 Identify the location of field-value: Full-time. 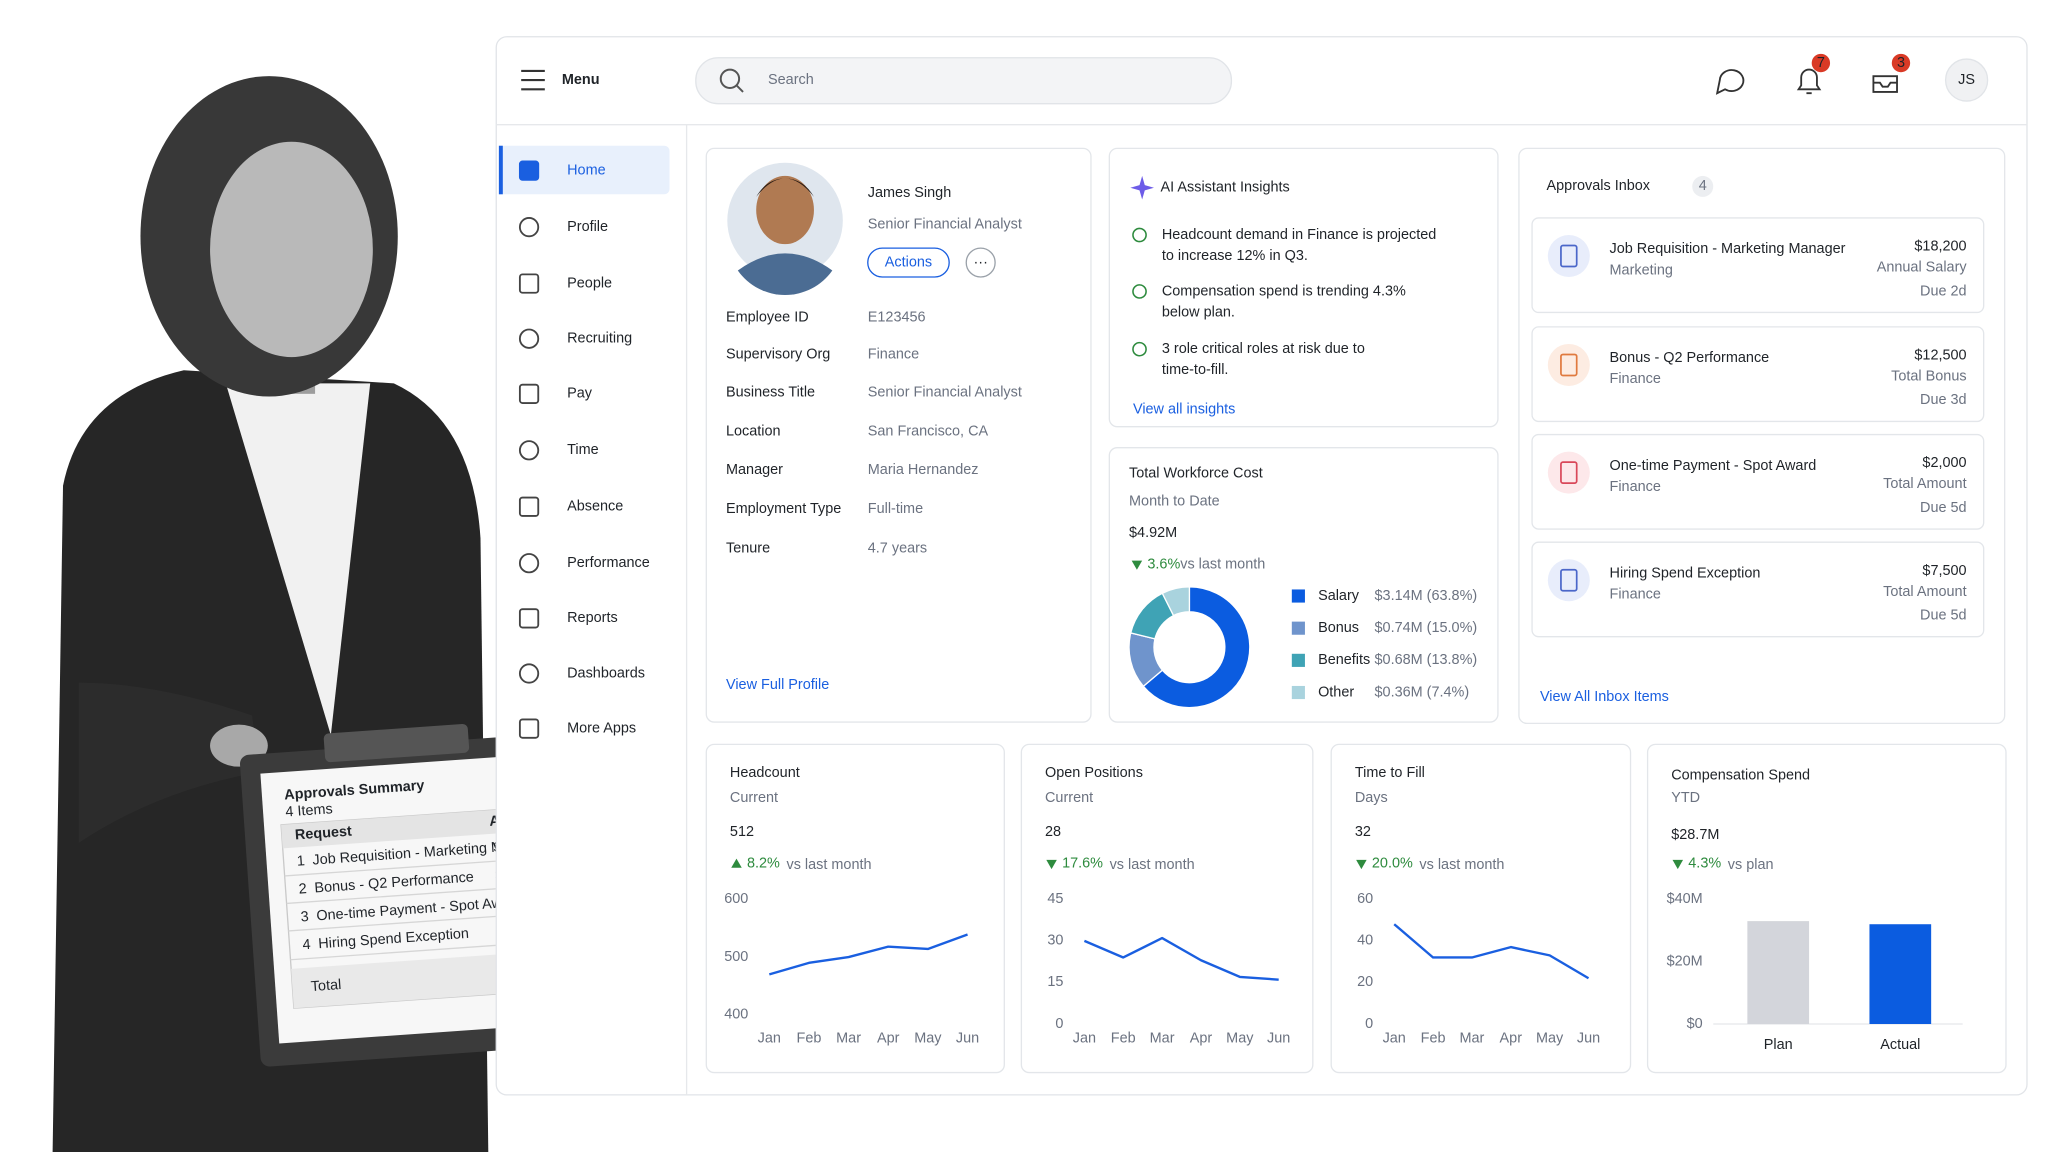
(895, 509).